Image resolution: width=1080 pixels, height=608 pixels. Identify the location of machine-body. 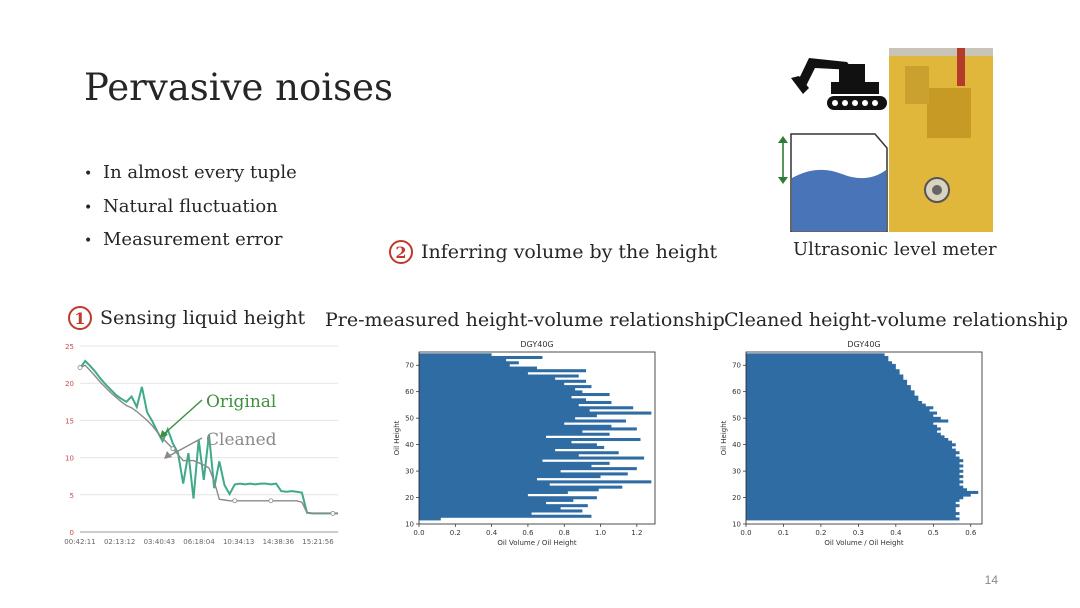
(941, 144).